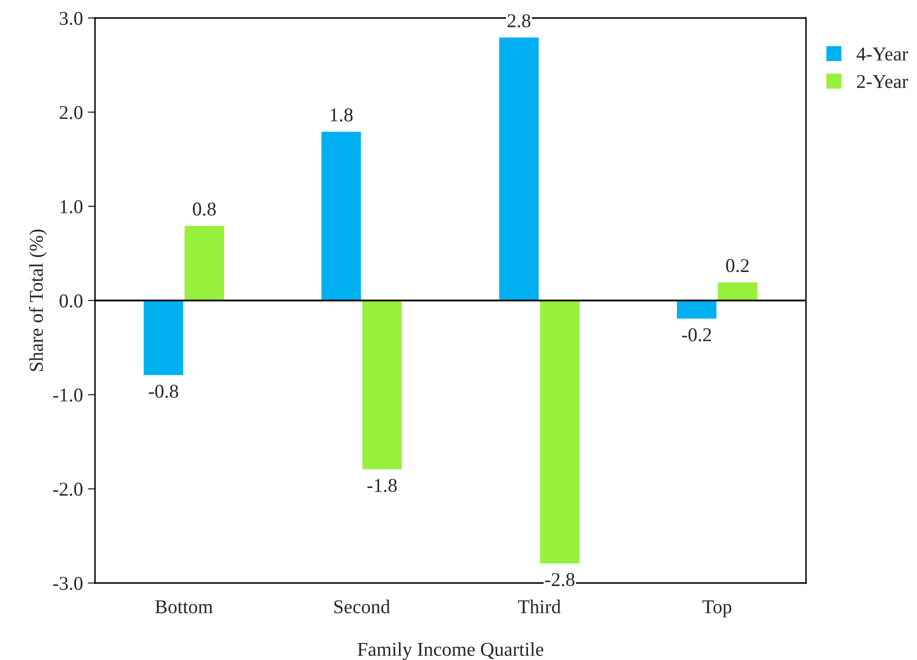  I want to click on y-tick-label: -2.0, so click(67, 489).